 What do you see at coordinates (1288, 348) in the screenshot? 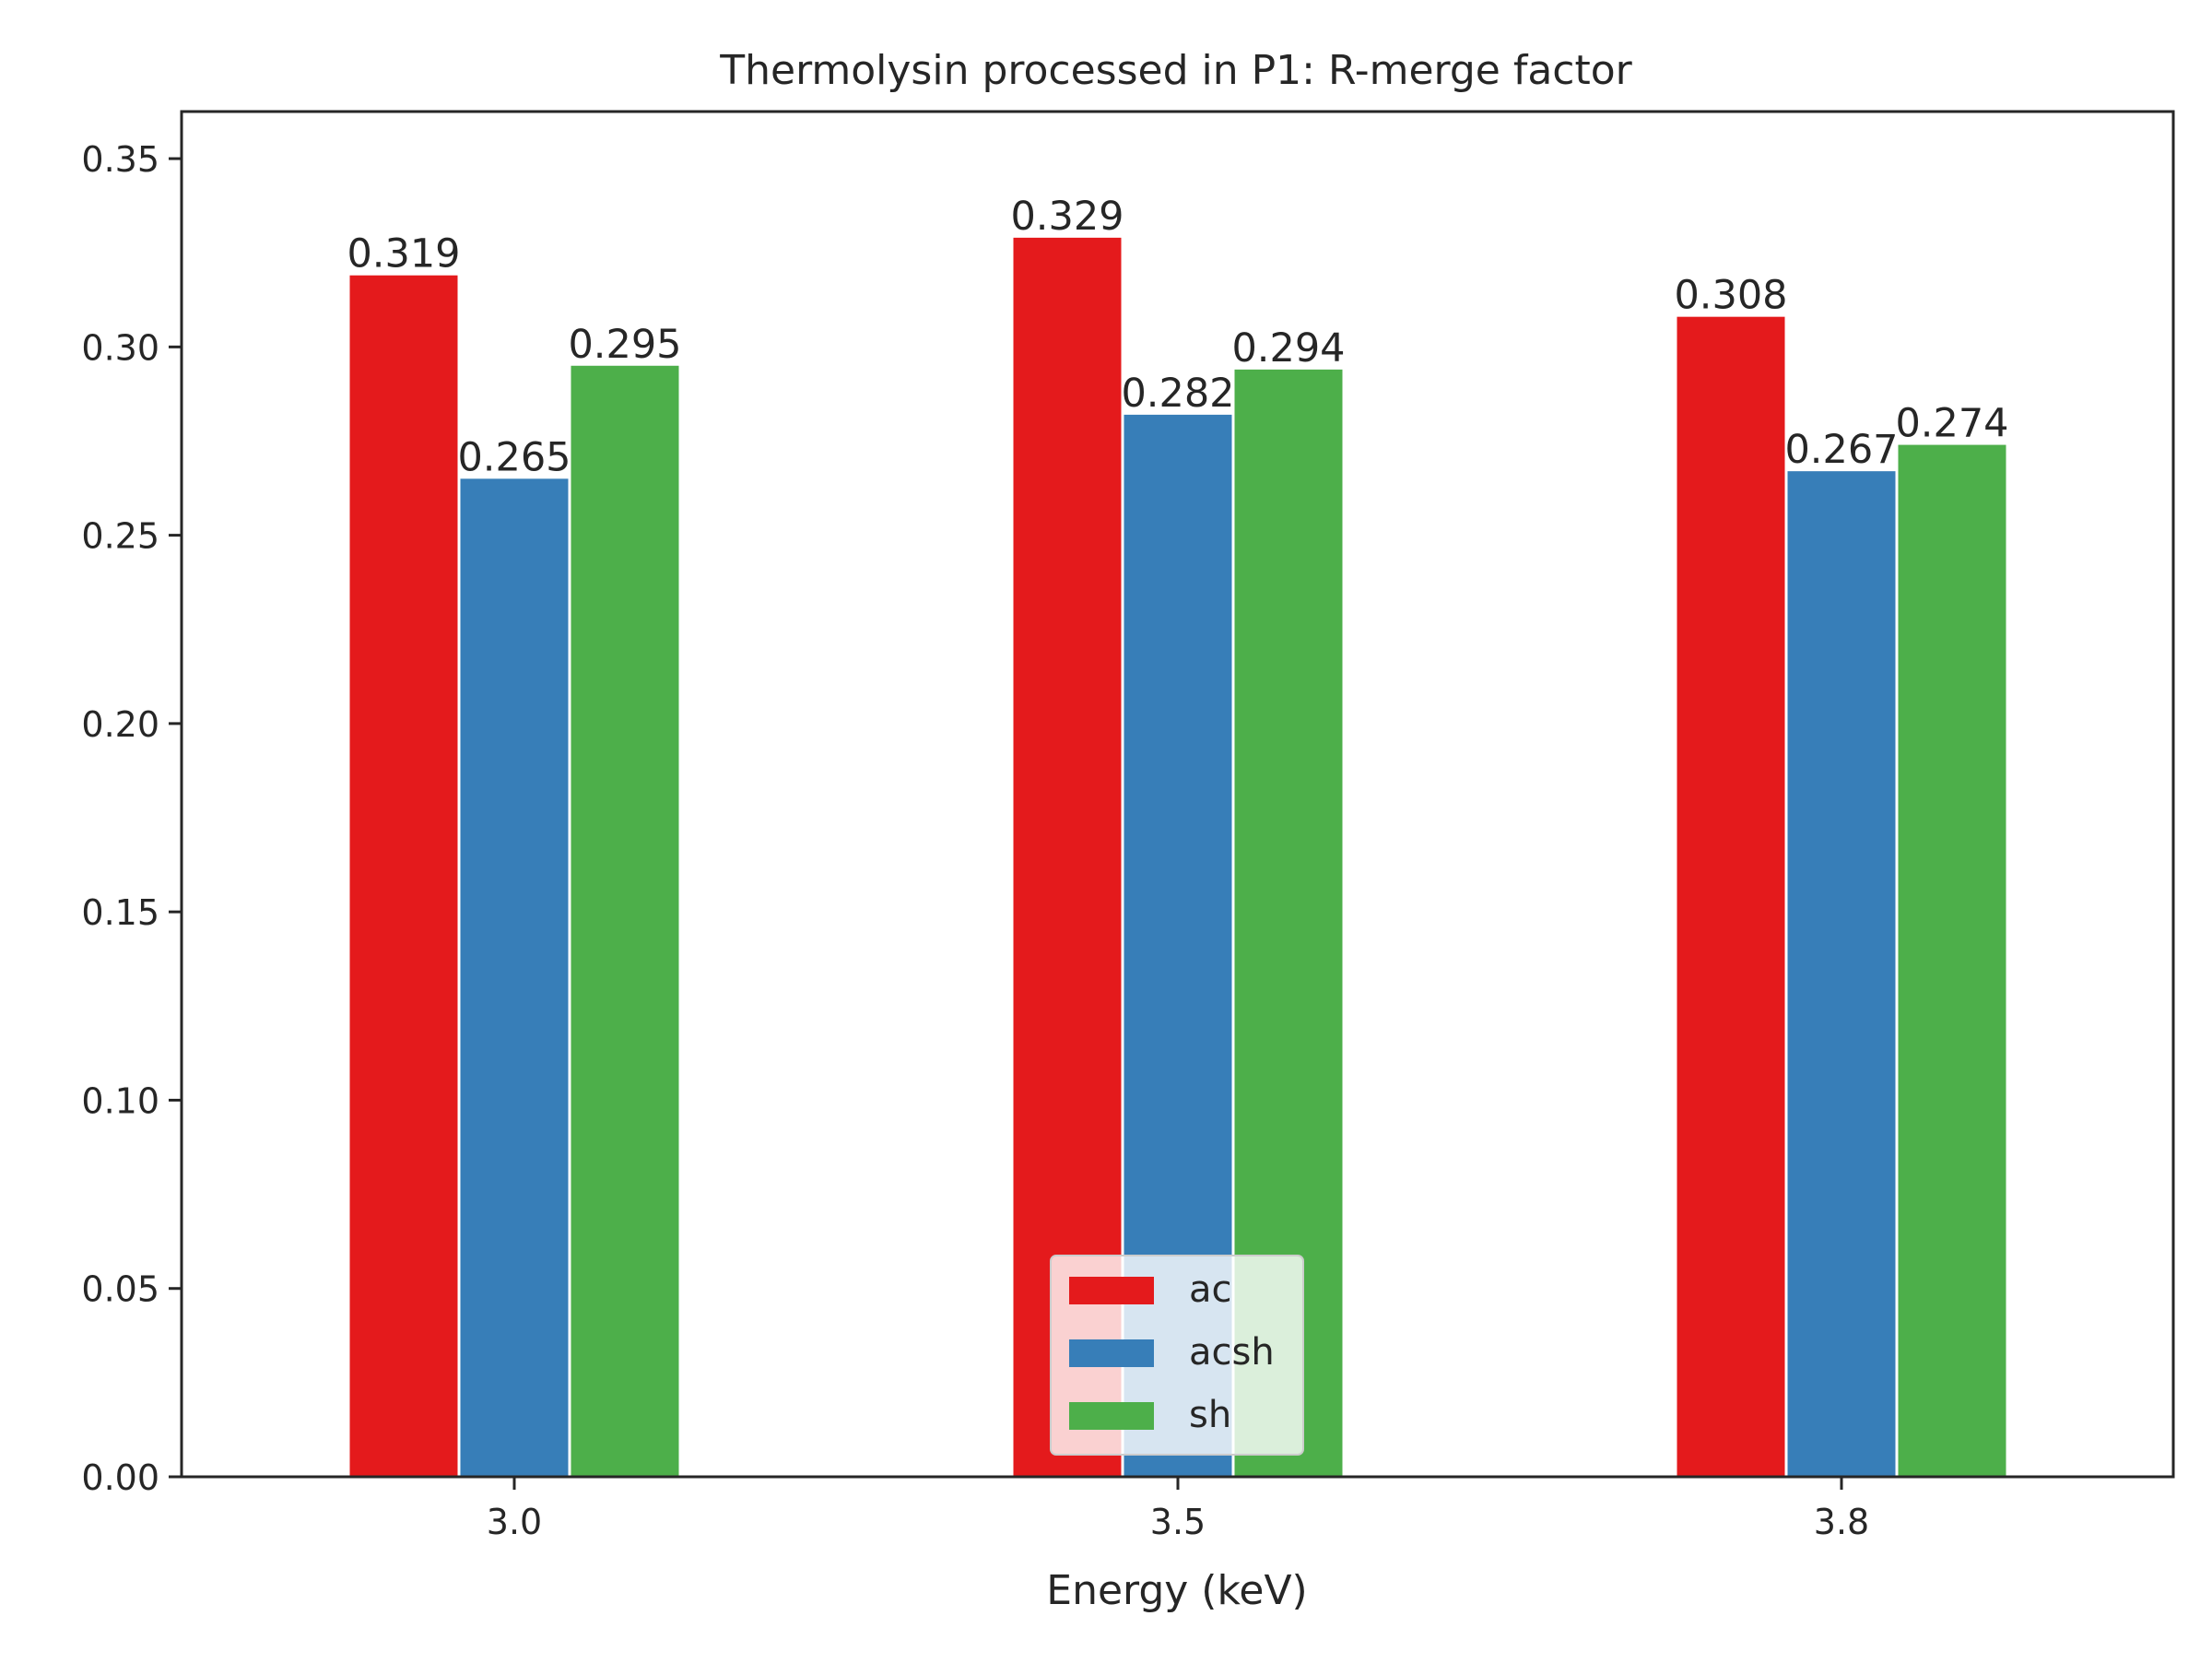
I see `bar-value-label: 0.294` at bounding box center [1288, 348].